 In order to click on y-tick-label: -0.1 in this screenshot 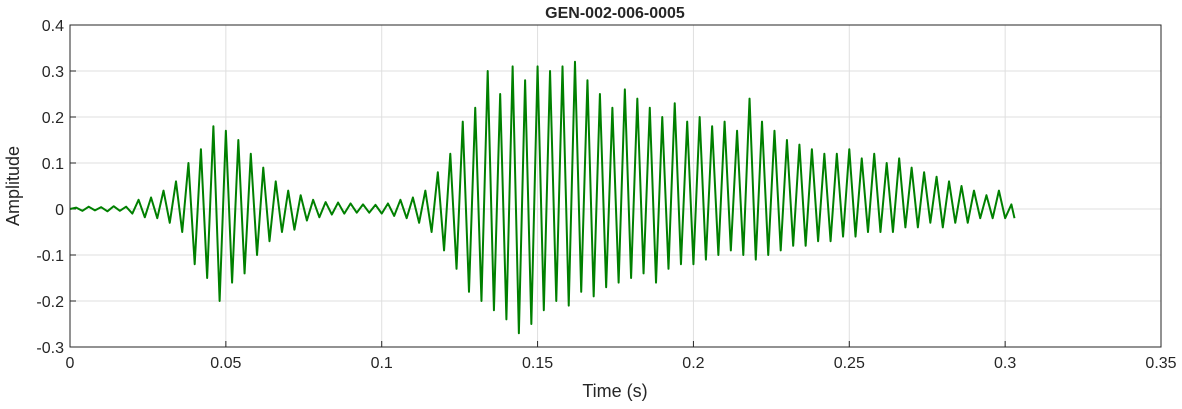, I will do `click(50, 256)`.